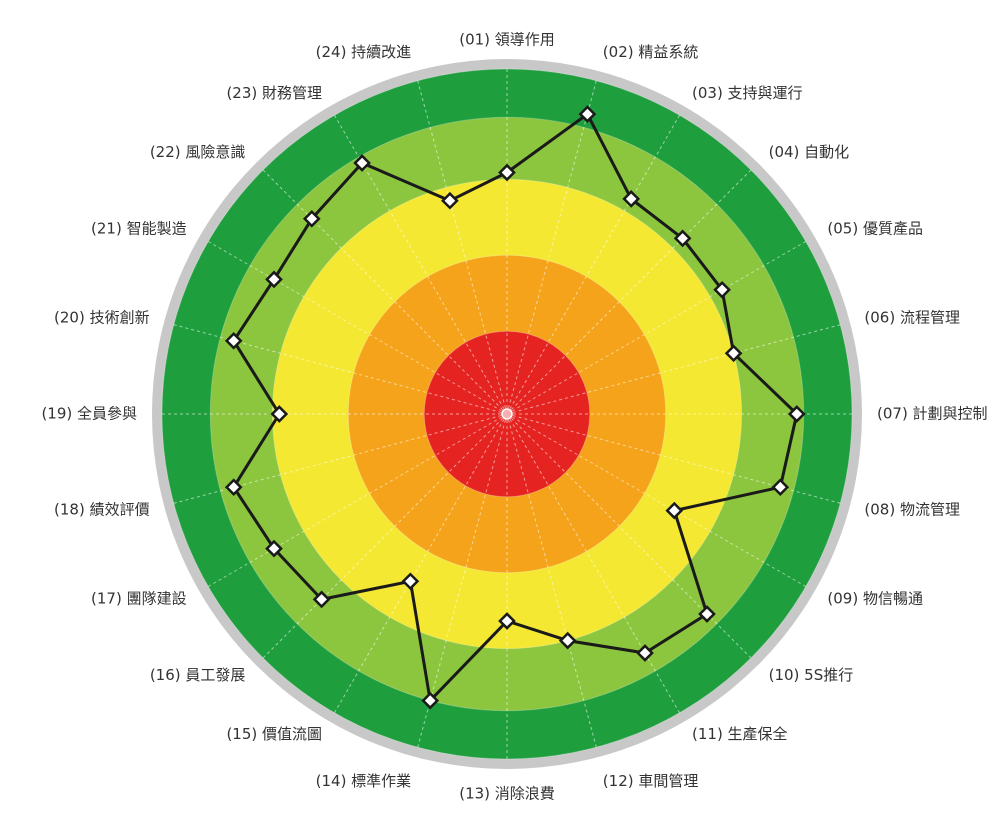  What do you see at coordinates (139, 229) in the screenshot?
I see `category-label: (21) 智能製造` at bounding box center [139, 229].